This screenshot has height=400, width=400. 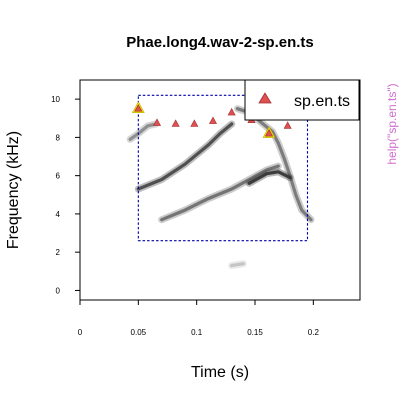 What do you see at coordinates (58, 290) in the screenshot?
I see `y-tick-label: 0` at bounding box center [58, 290].